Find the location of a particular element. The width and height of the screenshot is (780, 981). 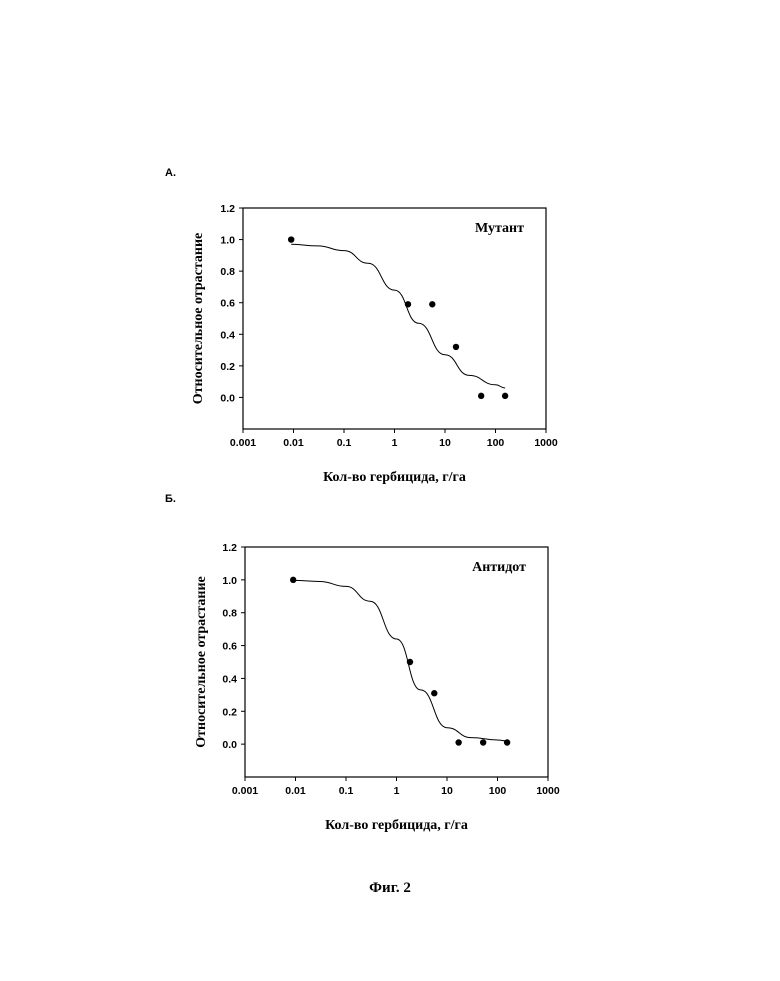

panel-b-label: Б. is located at coordinates (170, 499).